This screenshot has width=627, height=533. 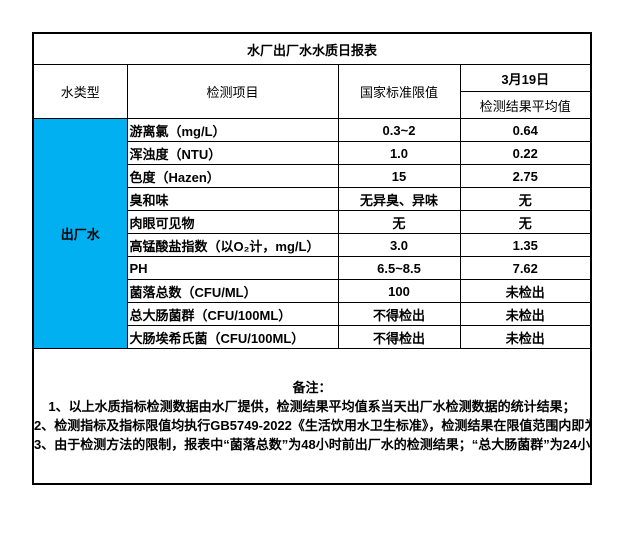 What do you see at coordinates (399, 91) in the screenshot?
I see `col-header-standard: 国家标准限值` at bounding box center [399, 91].